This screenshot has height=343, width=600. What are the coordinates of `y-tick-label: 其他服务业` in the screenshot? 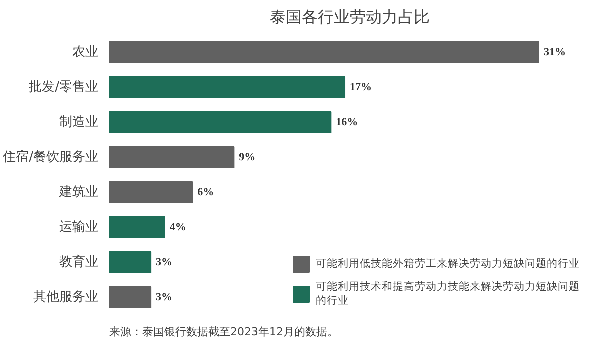 It's located at (66, 297).